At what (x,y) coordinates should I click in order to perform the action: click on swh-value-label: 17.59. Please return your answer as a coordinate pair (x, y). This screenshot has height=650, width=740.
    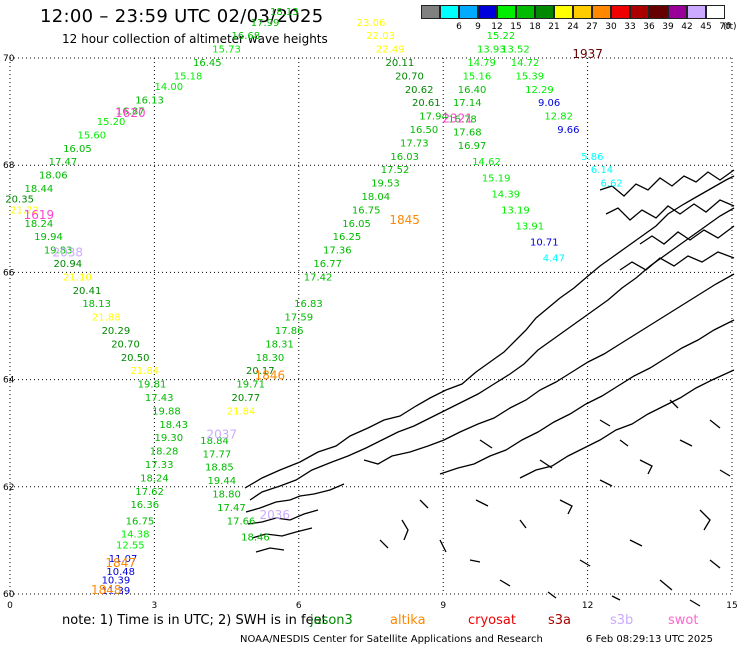
    Looking at the image, I should click on (298, 318).